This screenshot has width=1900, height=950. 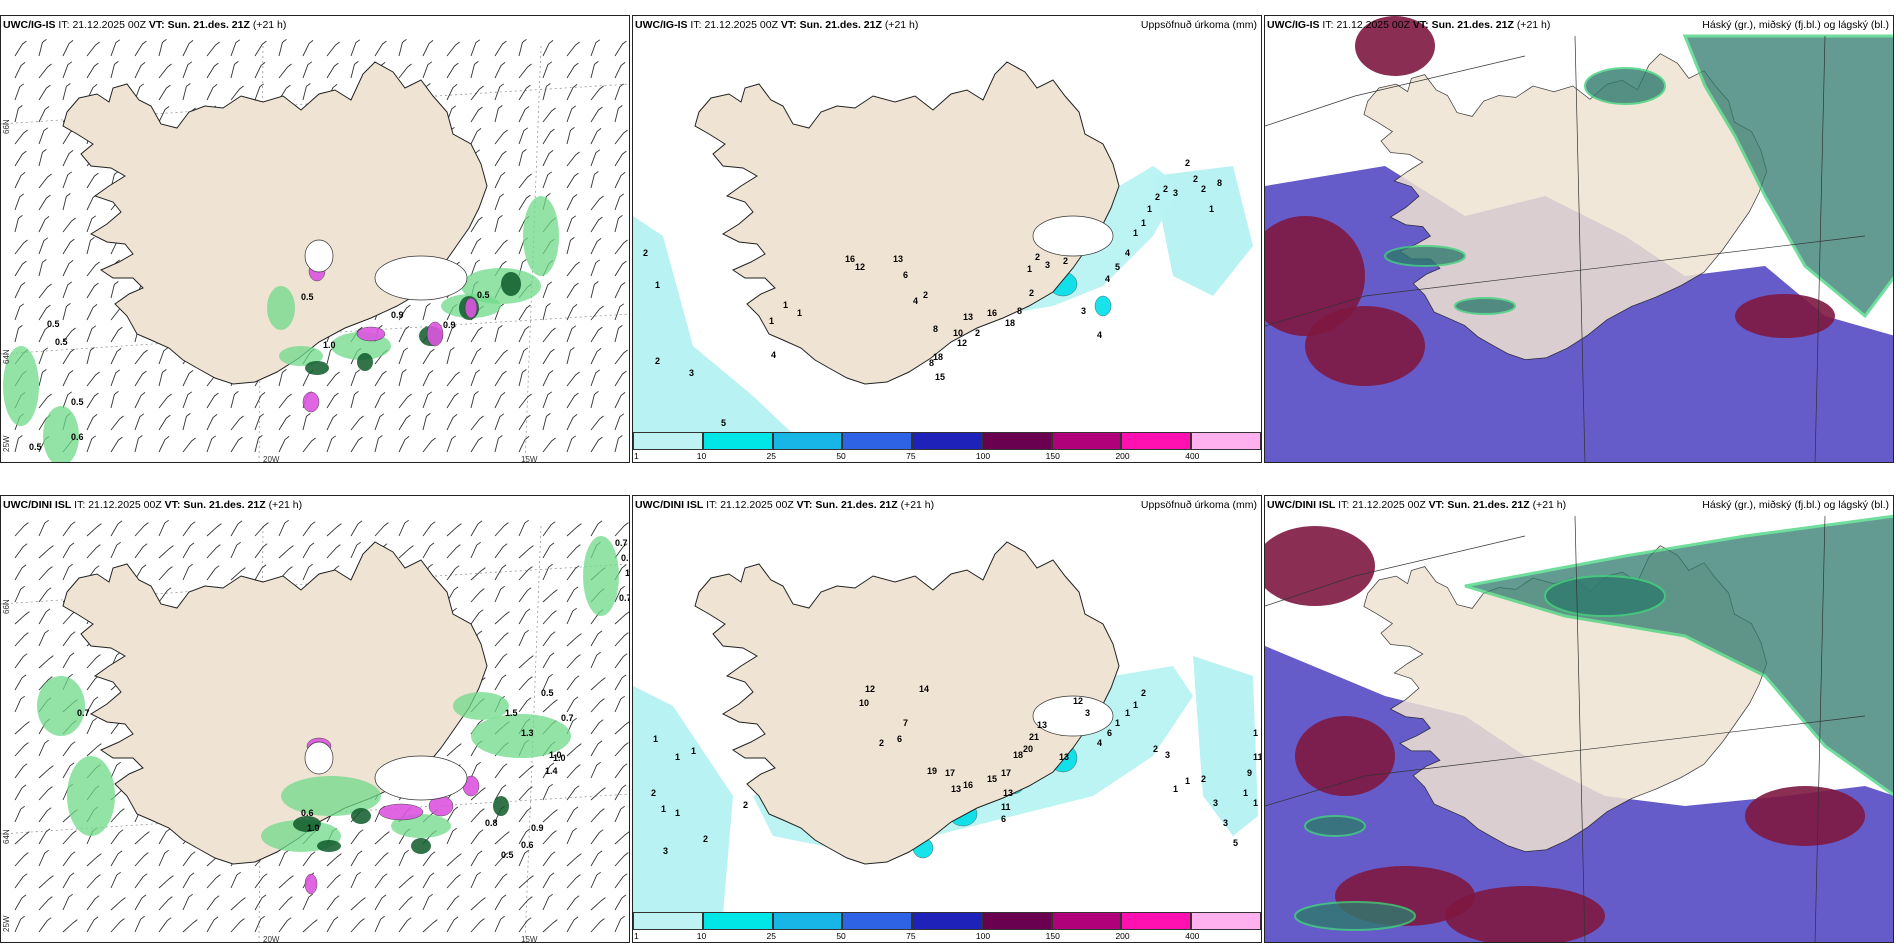 What do you see at coordinates (6, 923) in the screenshot?
I see `lon-label: 25W` at bounding box center [6, 923].